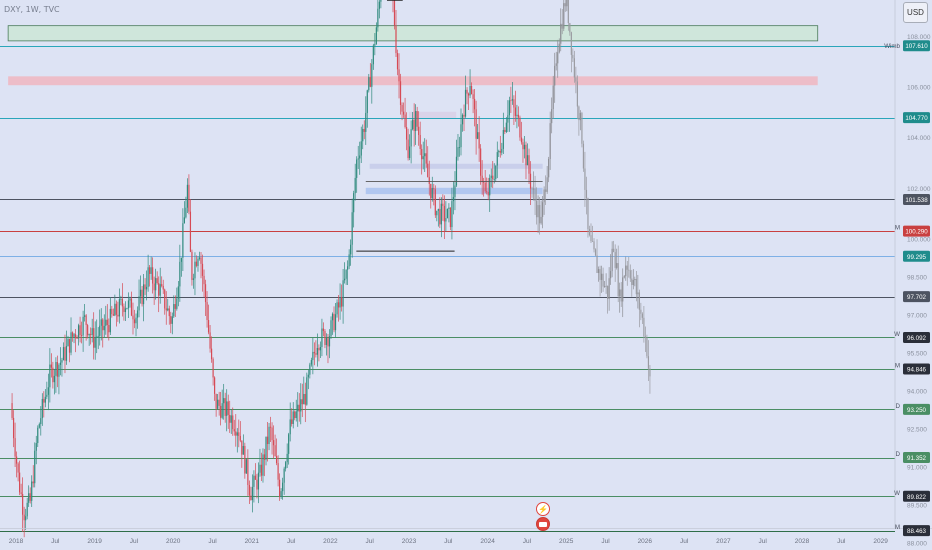 The image size is (932, 550). I want to click on currency-button: USD, so click(915, 12).